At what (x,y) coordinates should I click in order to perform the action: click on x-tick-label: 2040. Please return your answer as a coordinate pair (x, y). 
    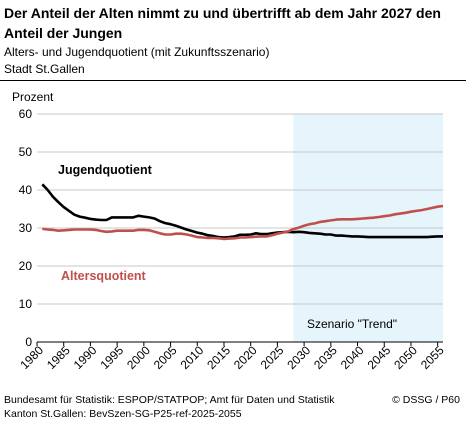
    Looking at the image, I should click on (352, 357).